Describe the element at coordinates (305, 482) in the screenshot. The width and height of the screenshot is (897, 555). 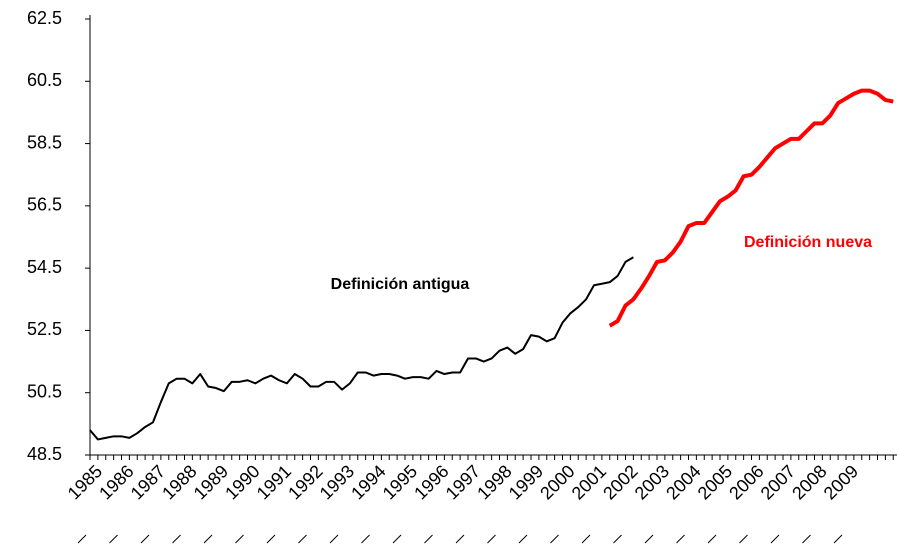
I see `x-tick-label: 1992` at that location.